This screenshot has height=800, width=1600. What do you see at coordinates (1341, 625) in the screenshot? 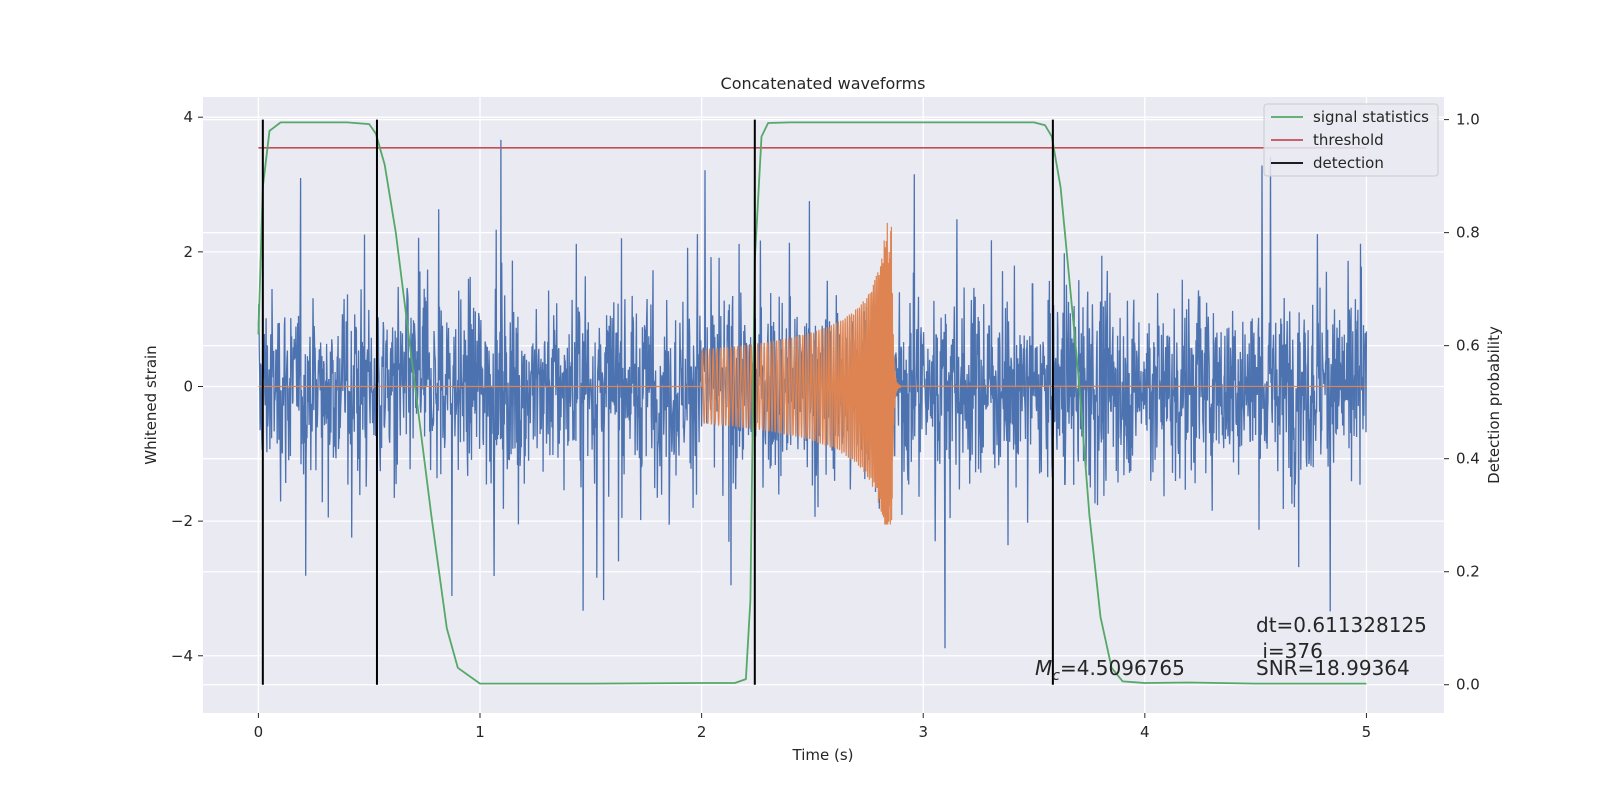
I see `annotation-dt: dt=0.611328125` at bounding box center [1341, 625].